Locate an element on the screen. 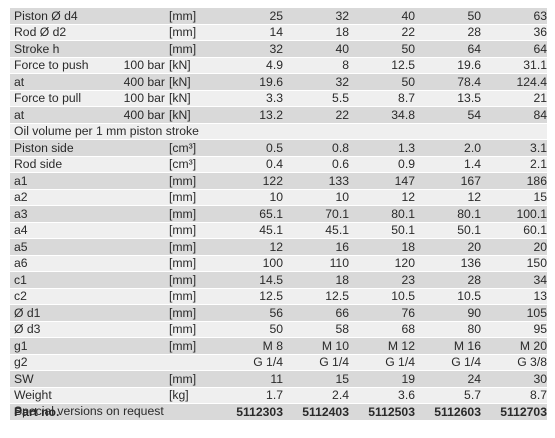  value-cell: 20 is located at coordinates (448, 247).